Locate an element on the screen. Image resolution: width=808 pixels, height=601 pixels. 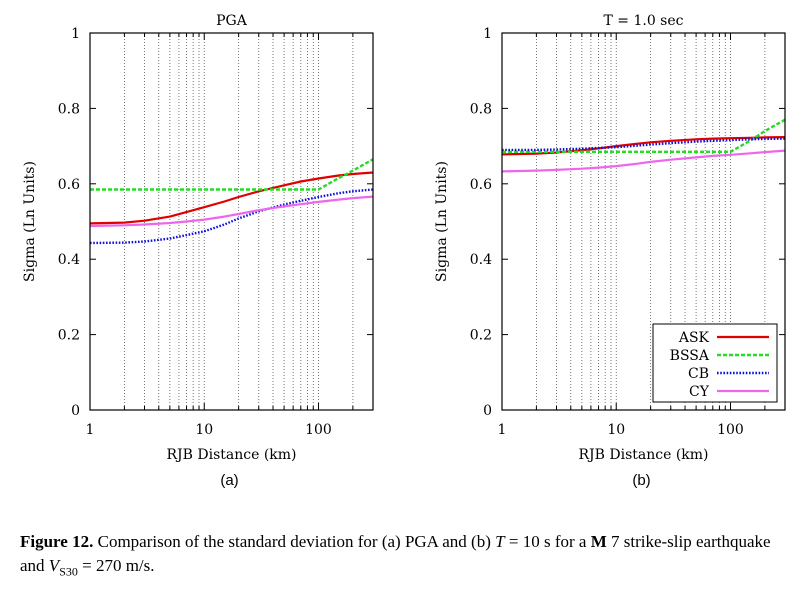
legend-label: CB is located at coordinates (698, 374).